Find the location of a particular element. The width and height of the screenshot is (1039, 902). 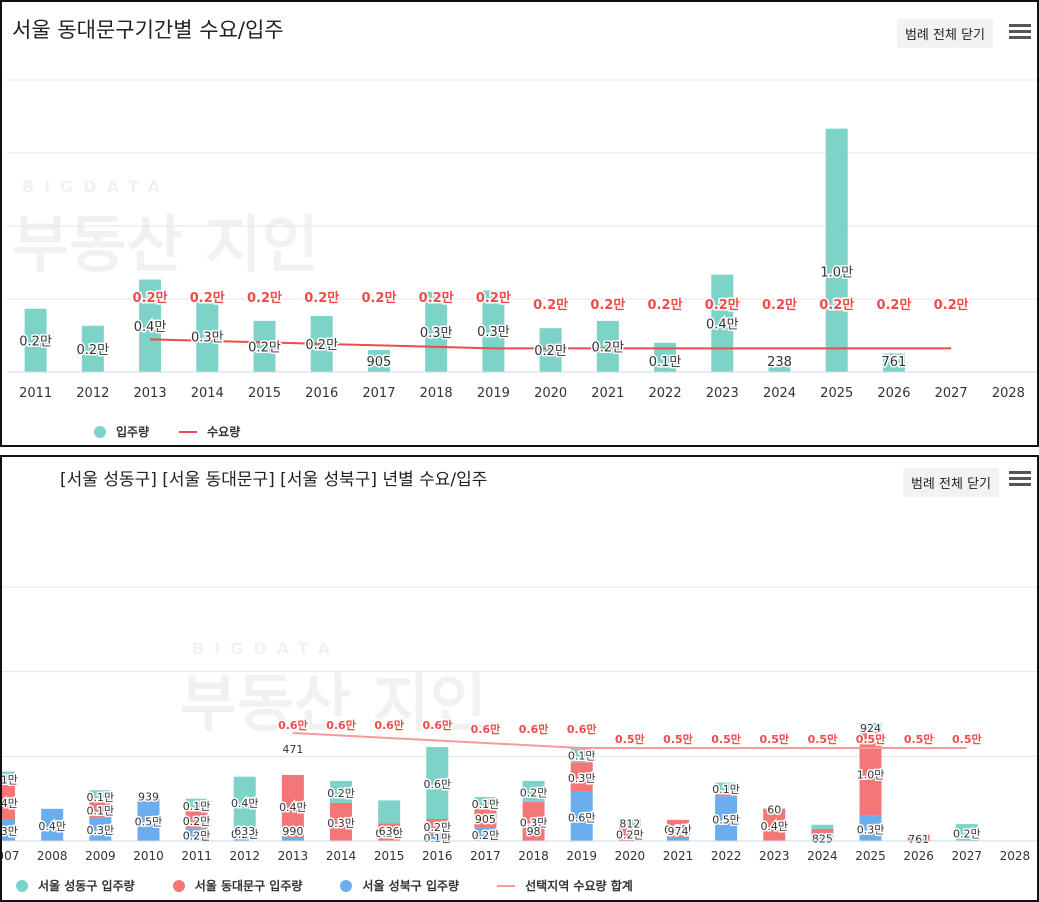

stacked-data-label: 939 is located at coordinates (148, 797).